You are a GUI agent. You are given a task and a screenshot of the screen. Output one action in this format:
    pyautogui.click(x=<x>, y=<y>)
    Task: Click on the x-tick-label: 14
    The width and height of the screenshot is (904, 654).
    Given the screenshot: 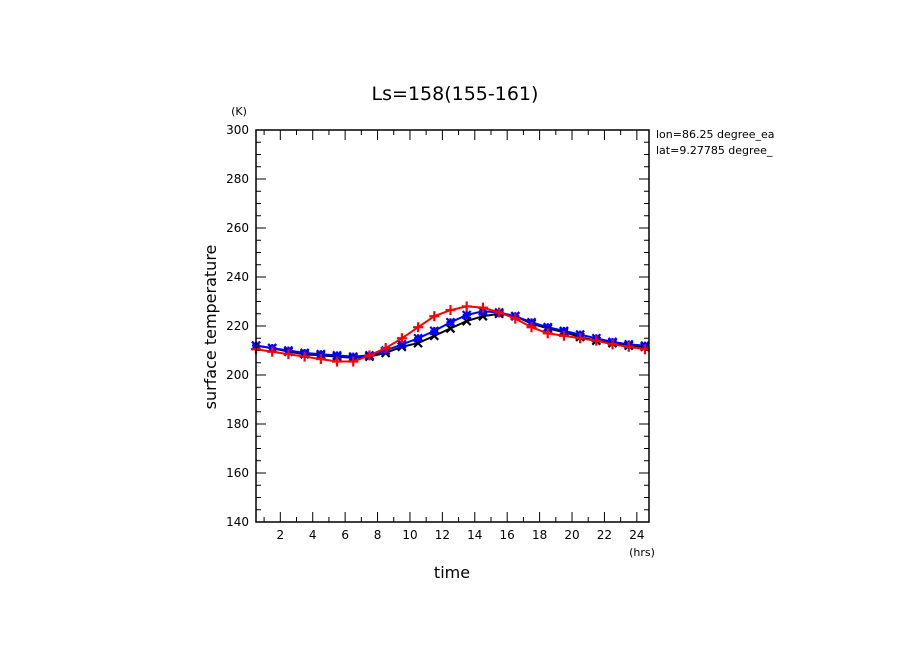 What is the action you would take?
    pyautogui.click(x=474, y=535)
    